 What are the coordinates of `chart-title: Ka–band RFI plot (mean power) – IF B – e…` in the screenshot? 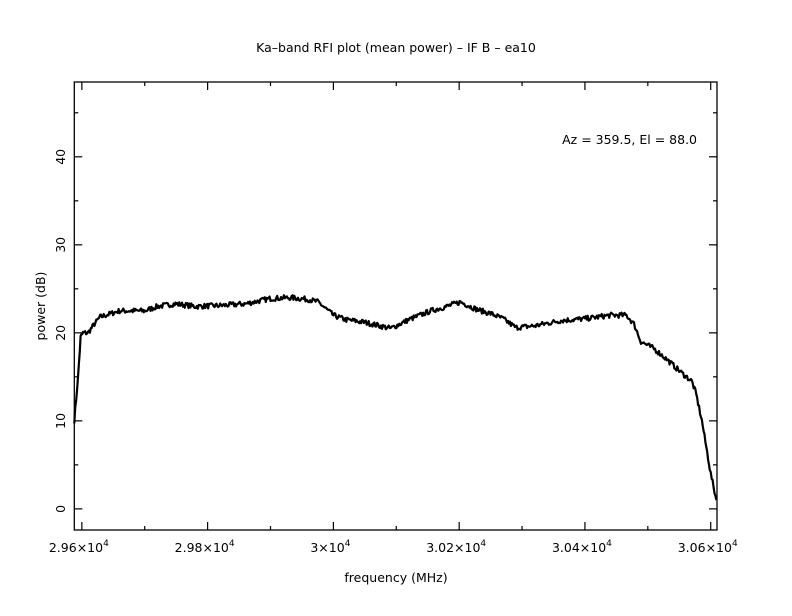 It's located at (396, 47).